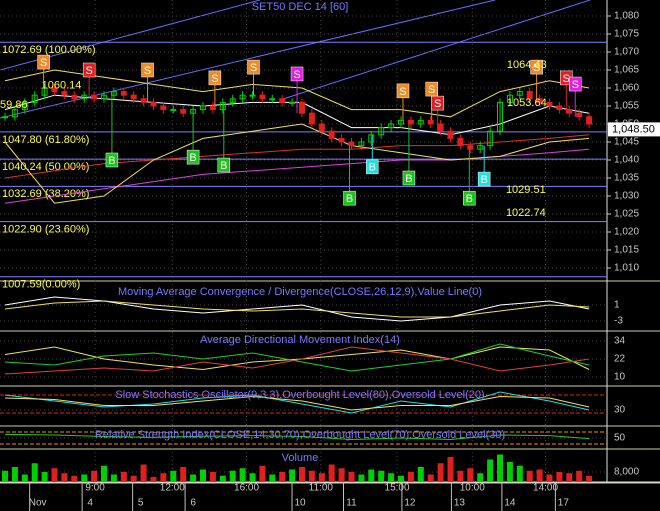  I want to click on x-tick-label: 10:00, so click(472, 488).